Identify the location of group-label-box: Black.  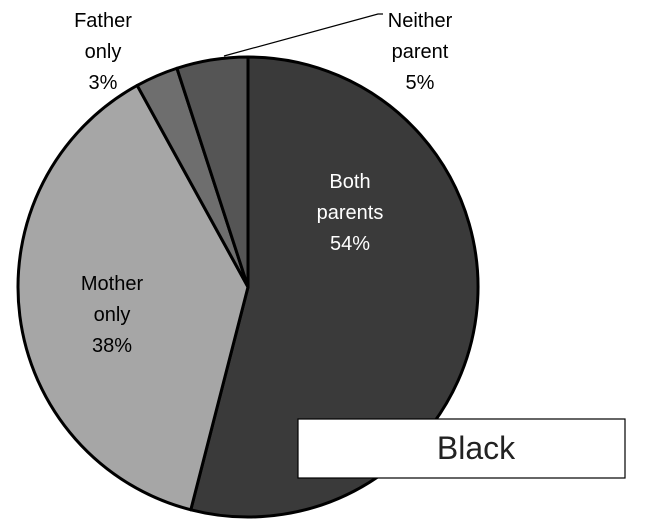
(461, 448).